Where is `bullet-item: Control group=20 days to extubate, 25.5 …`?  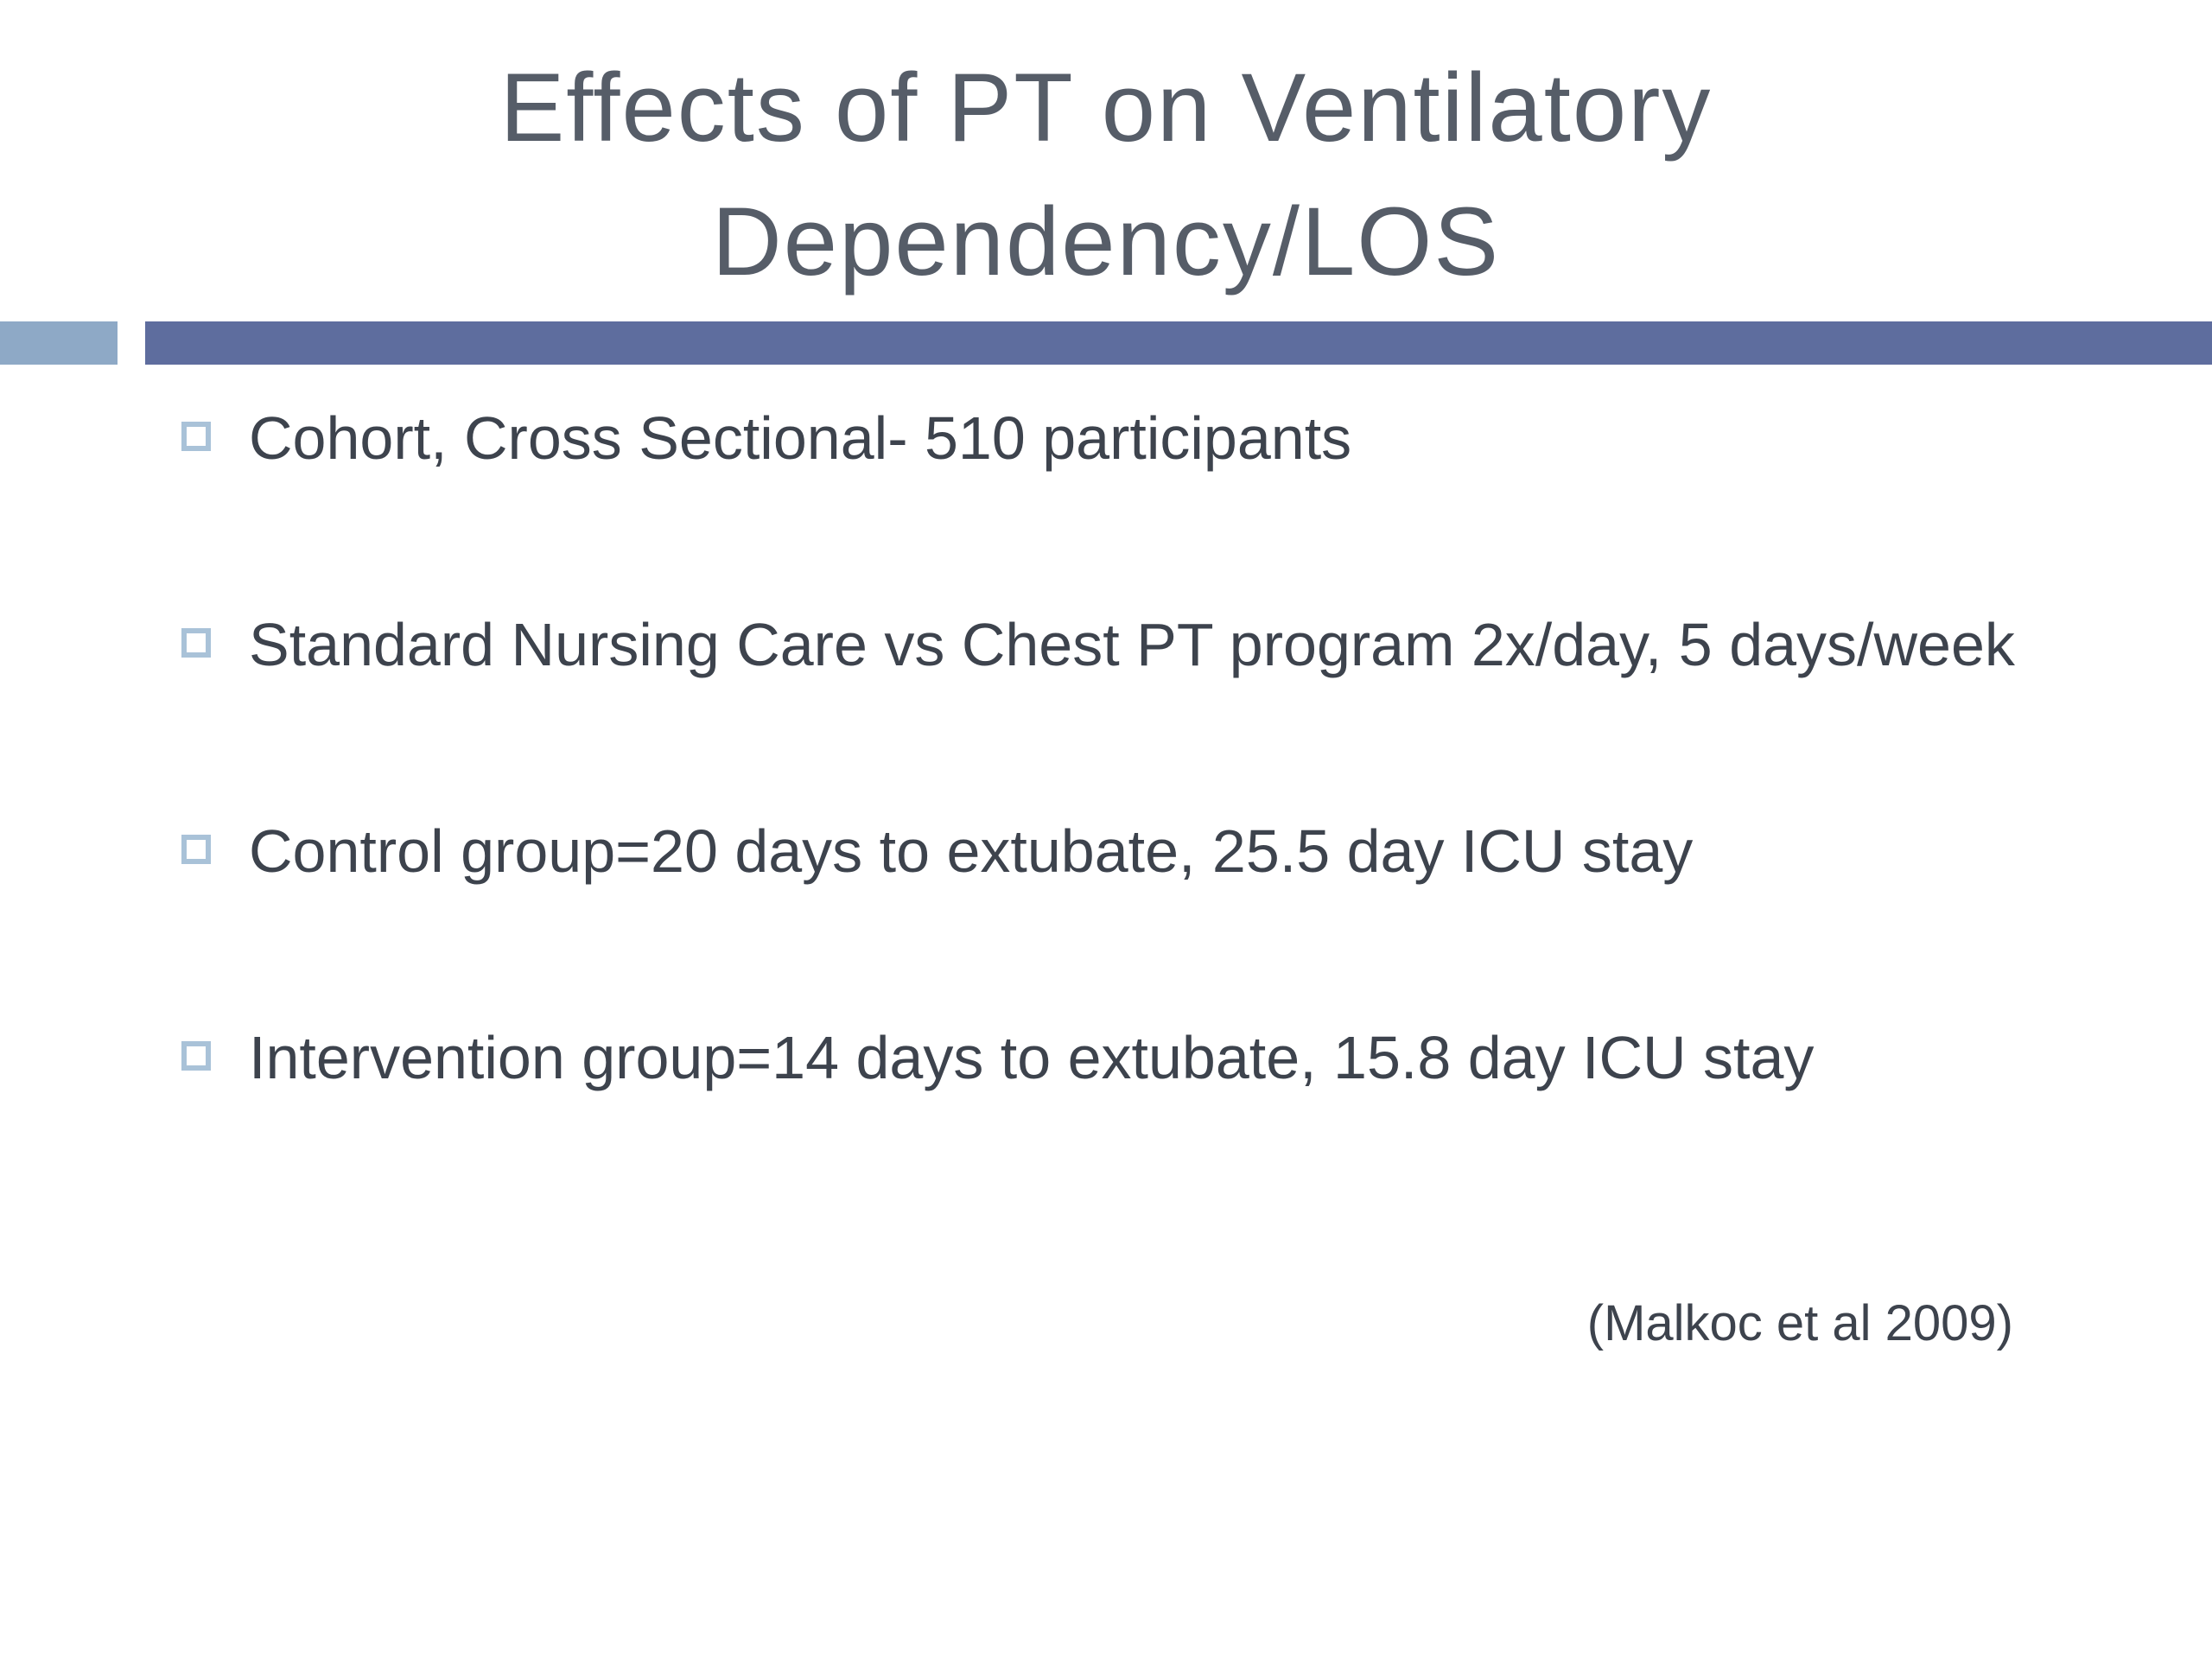 bullet-item: Control group=20 days to extubate, 25.5 … is located at coordinates (1147, 851).